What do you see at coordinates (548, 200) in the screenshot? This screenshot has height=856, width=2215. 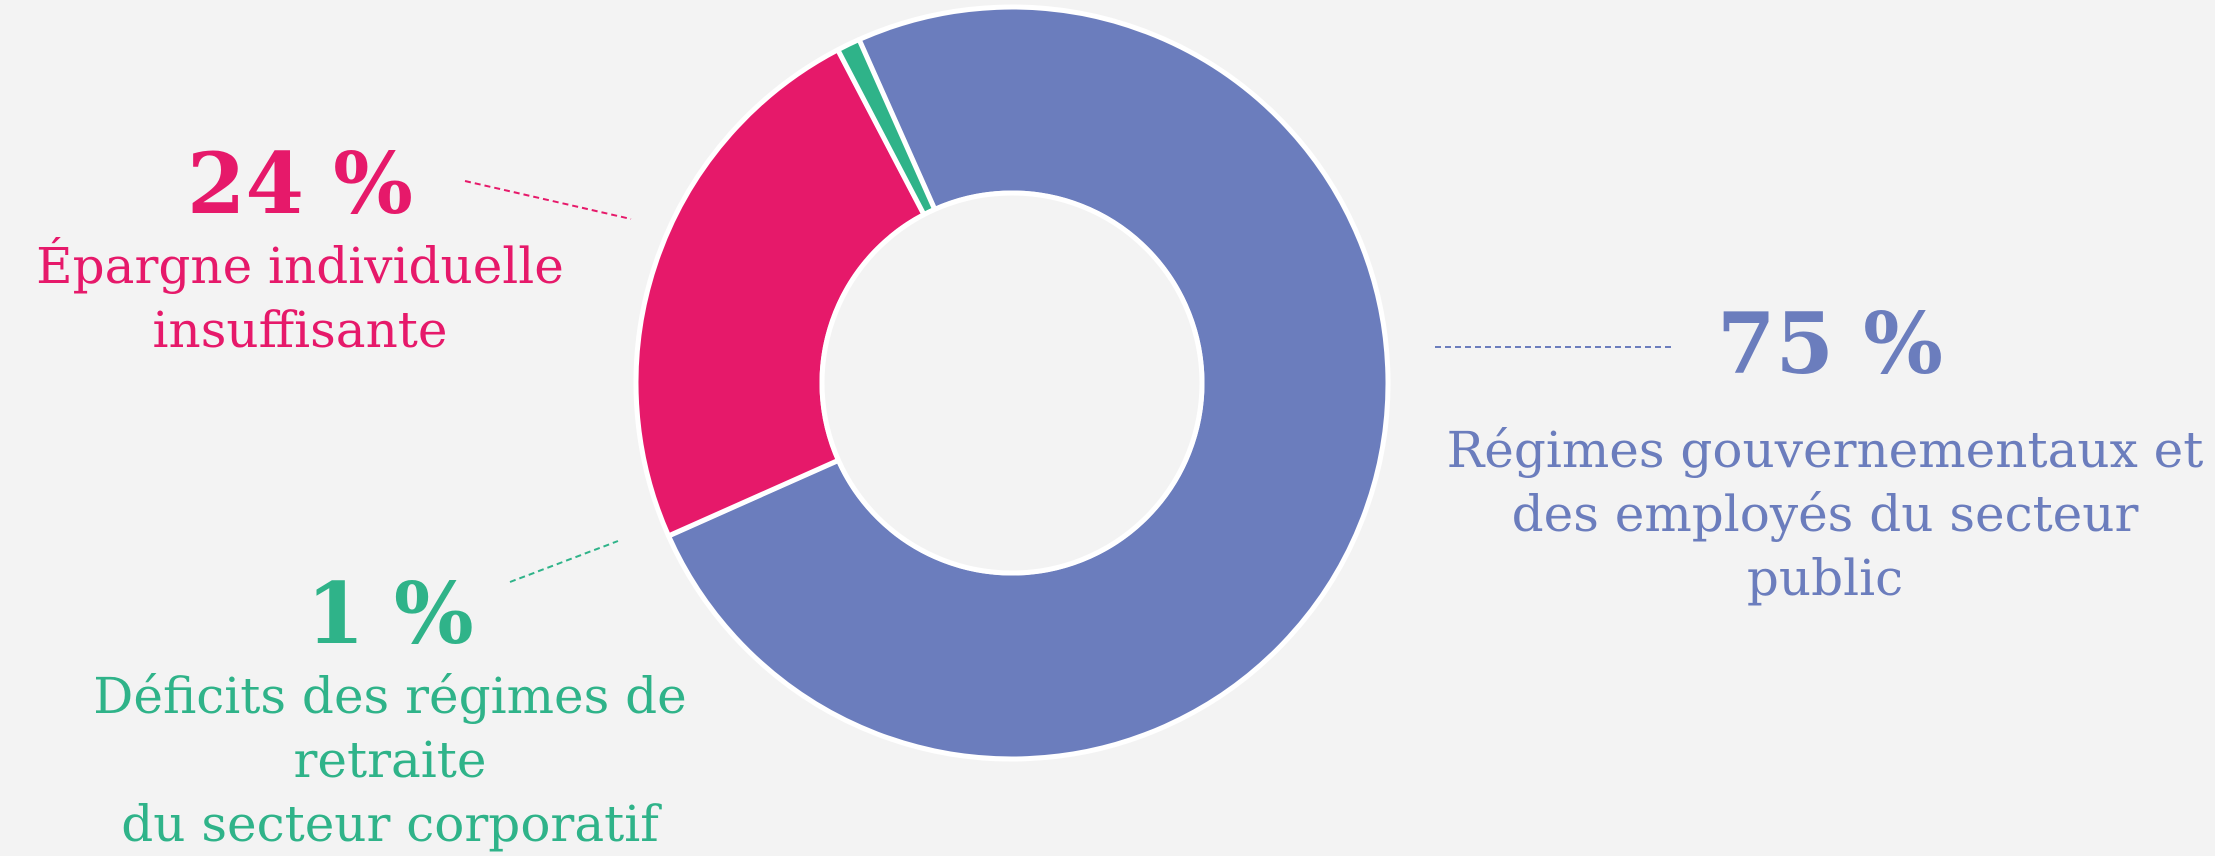 I see `leader-line-individual` at bounding box center [548, 200].